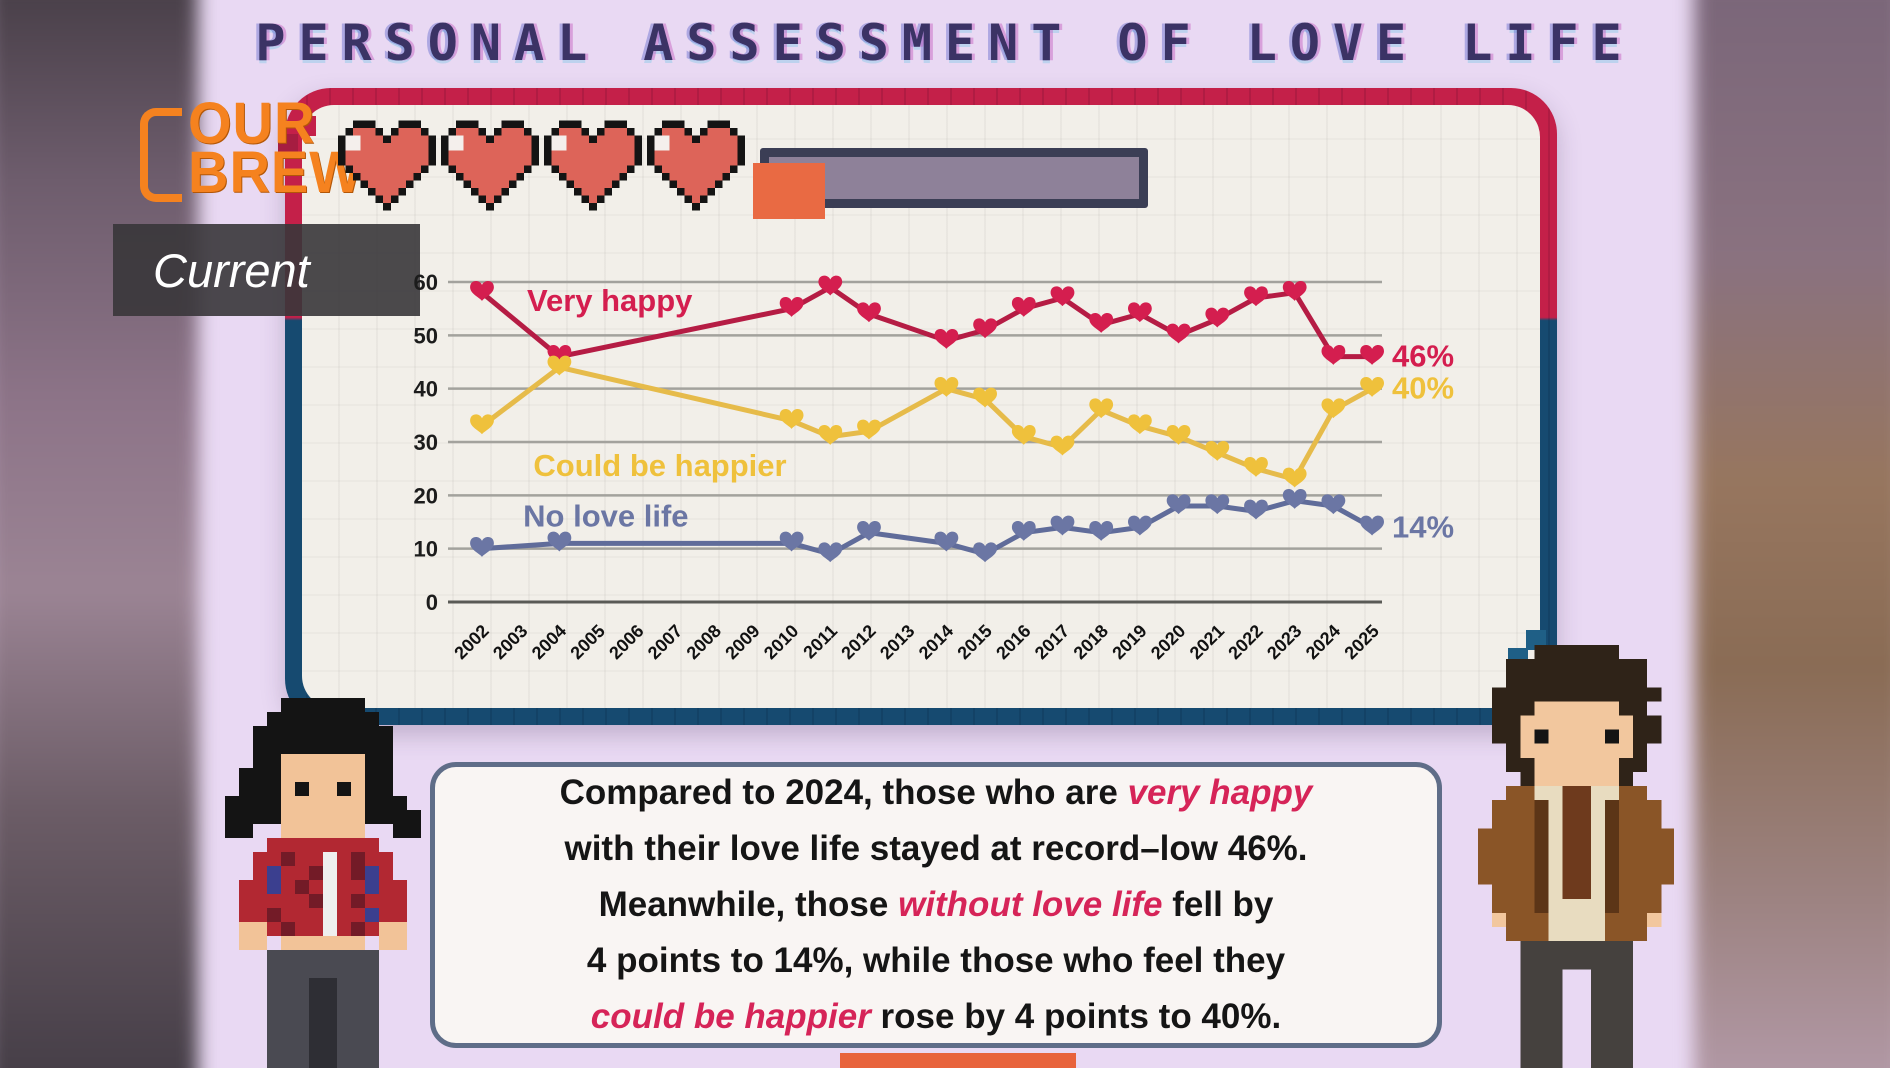  What do you see at coordinates (1091, 642) in the screenshot?
I see `x-axis-tick-label: 2018` at bounding box center [1091, 642].